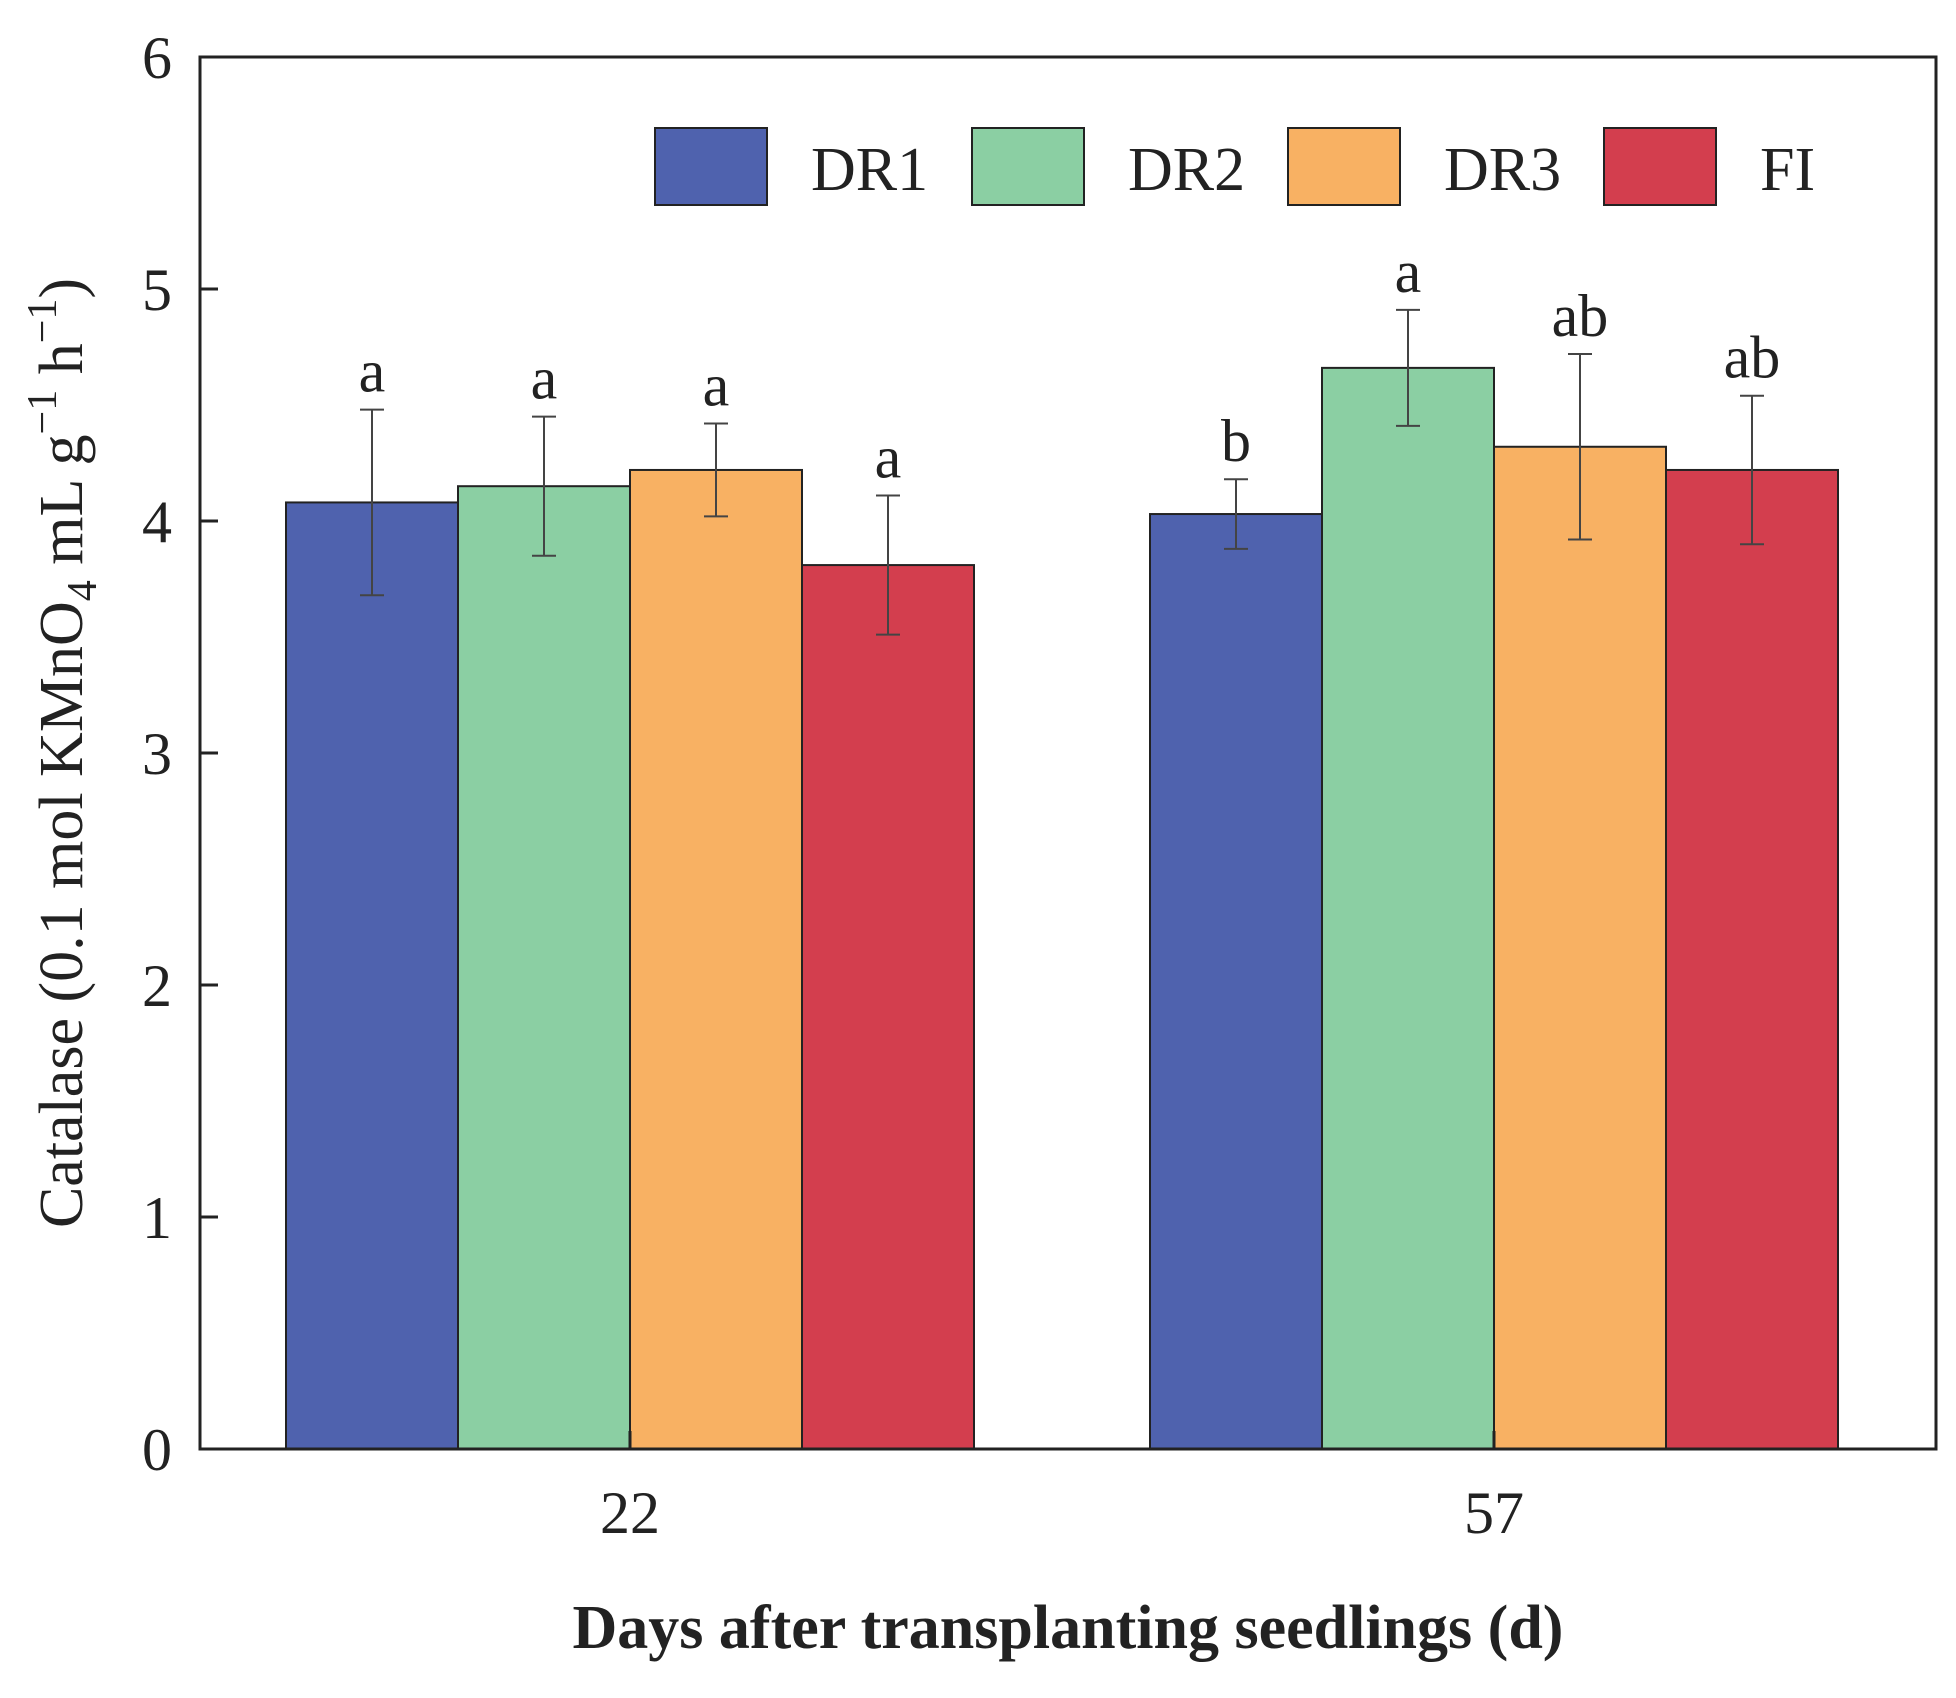 This screenshot has height=1698, width=1956. What do you see at coordinates (1580, 316) in the screenshot?
I see `significance-label-dr3-day-57: ab` at bounding box center [1580, 316].